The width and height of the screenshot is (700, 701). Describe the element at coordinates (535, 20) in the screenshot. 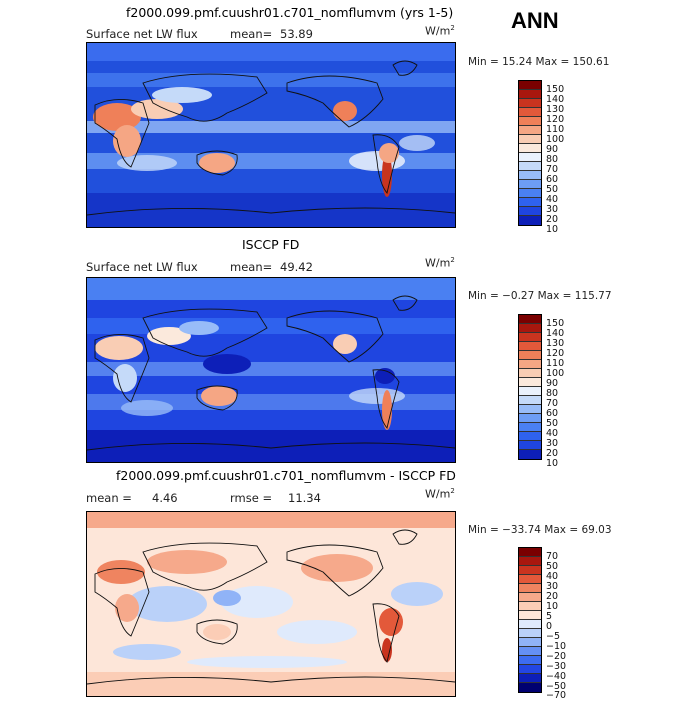

I see `season-label: ANN` at that location.